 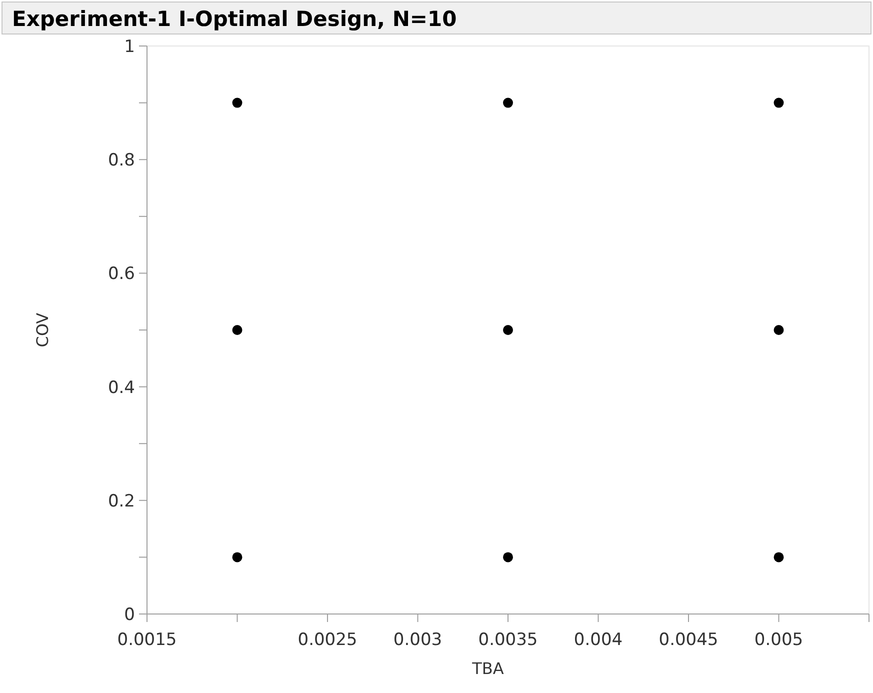 What do you see at coordinates (508, 640) in the screenshot?
I see `x-tick-label: 0.0035` at bounding box center [508, 640].